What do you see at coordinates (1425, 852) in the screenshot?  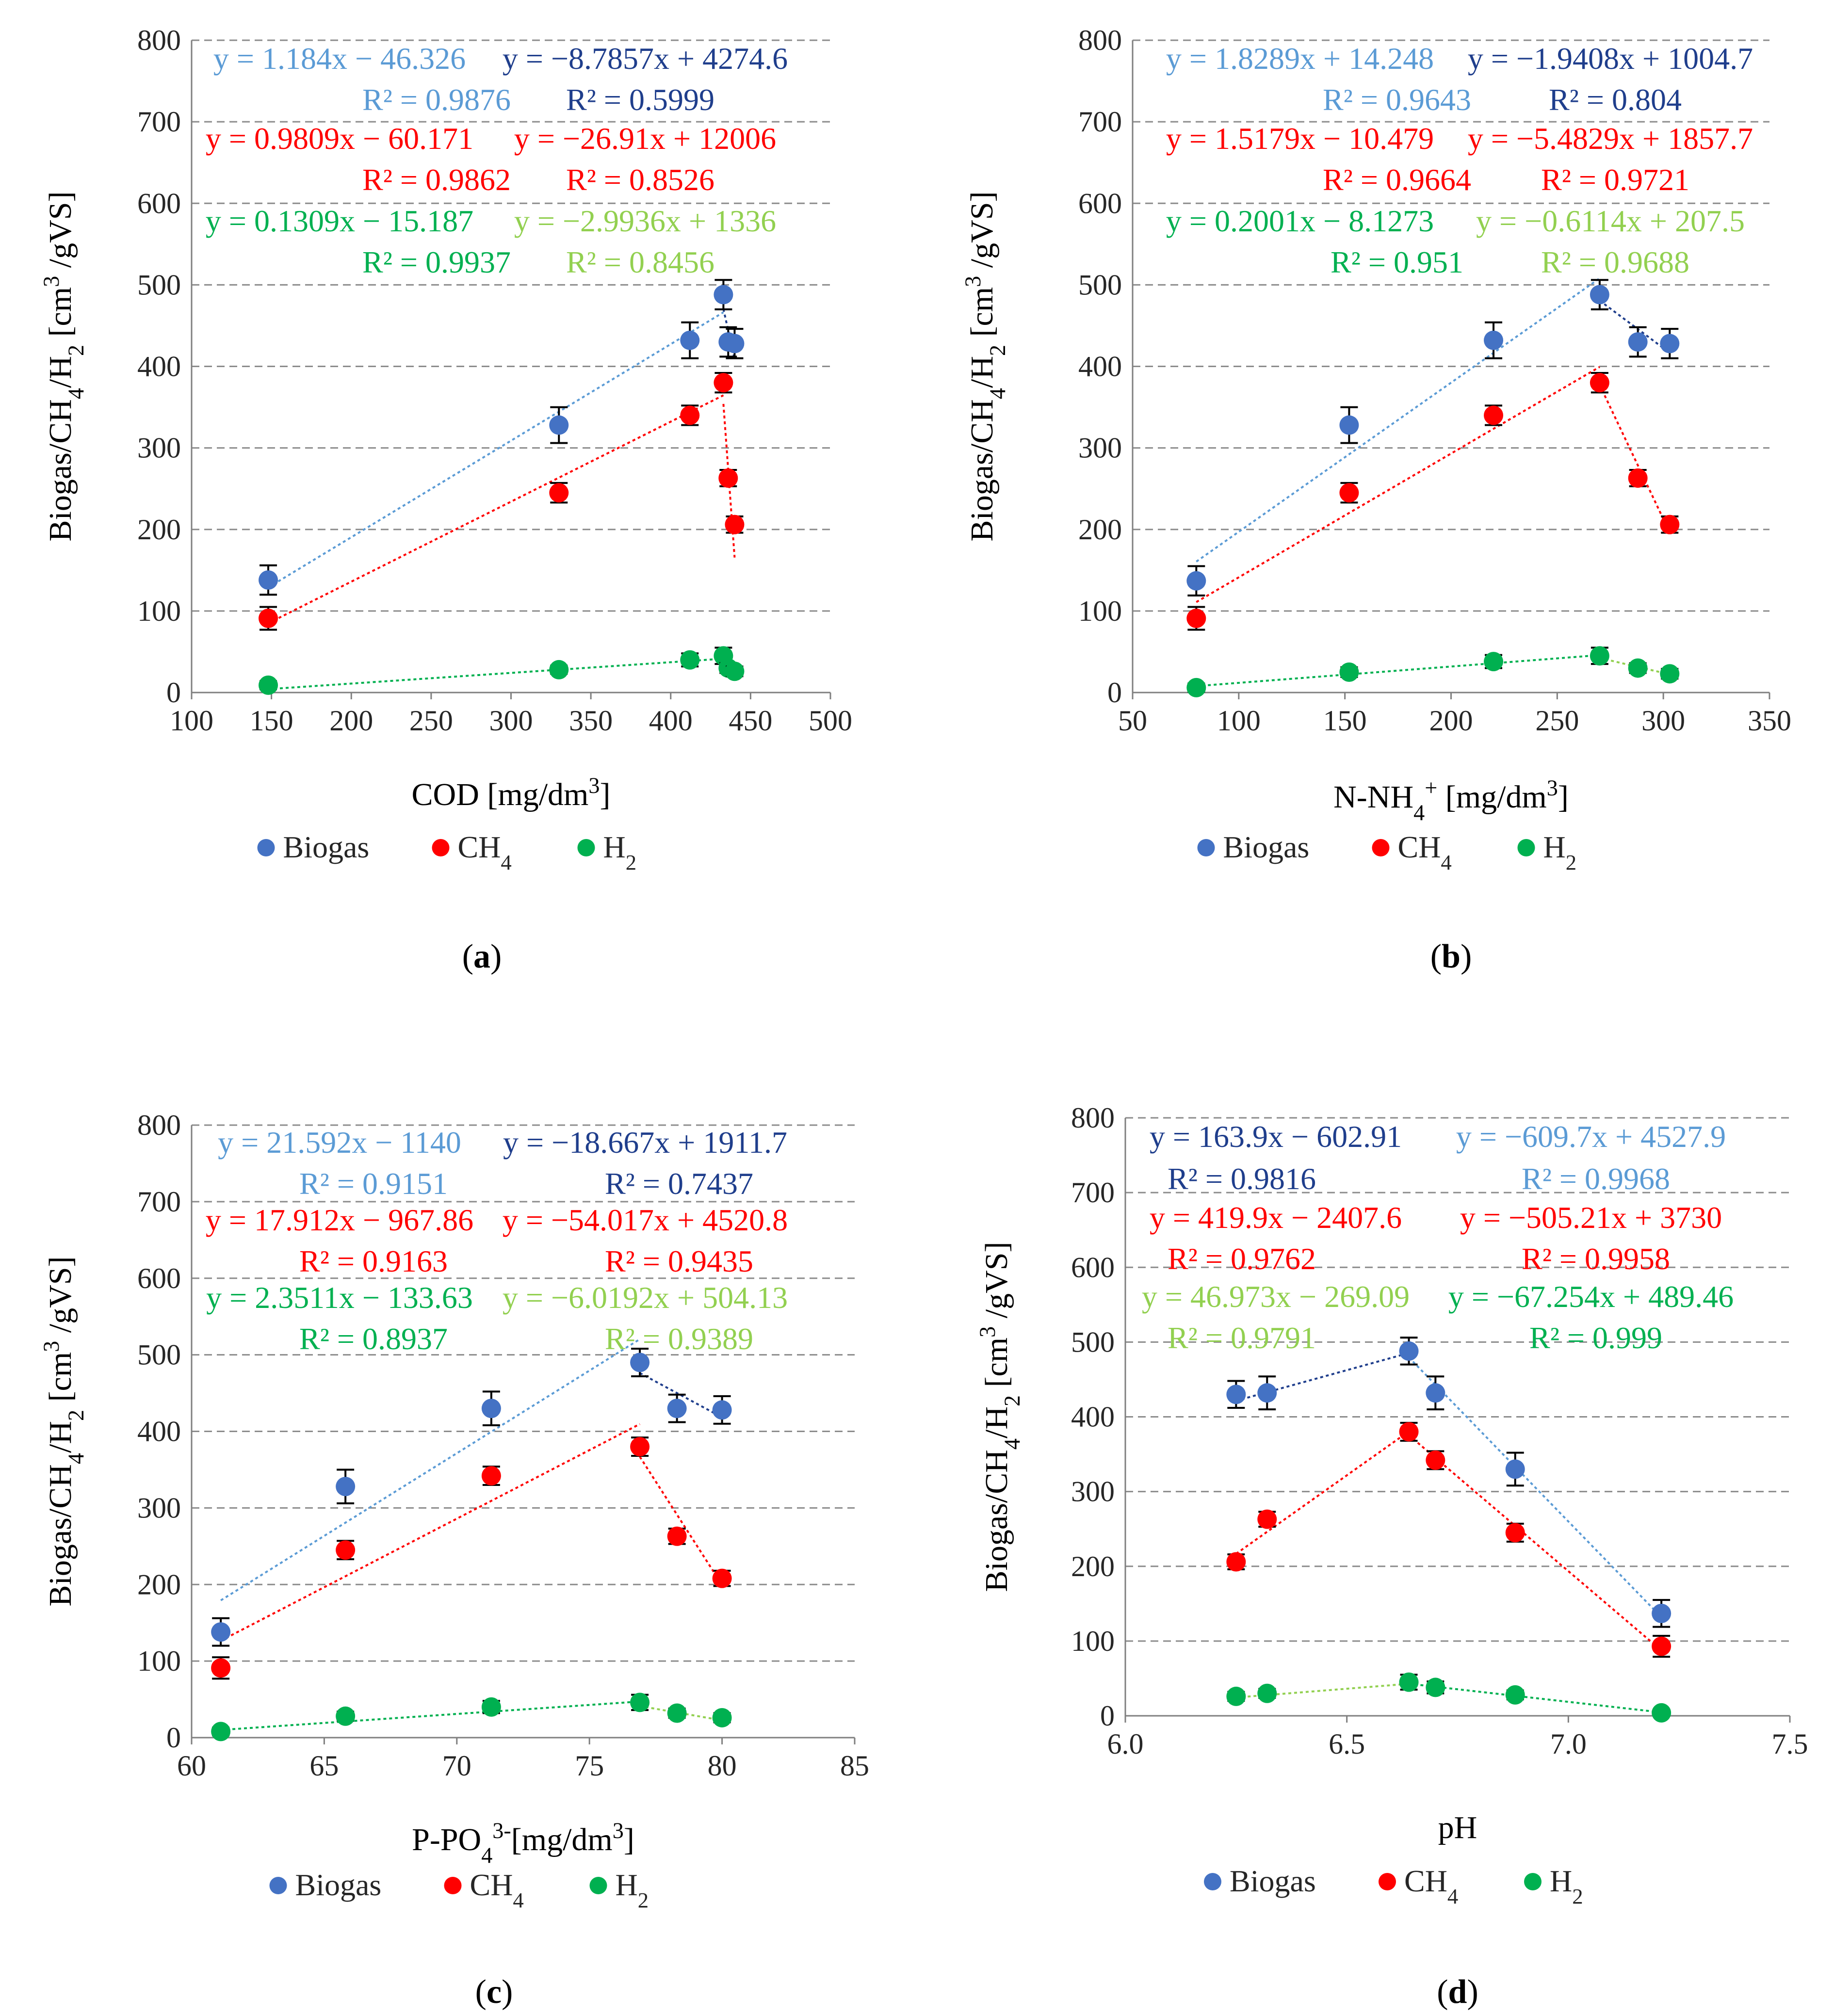 I see `legend-label-ch4: CH4` at bounding box center [1425, 852].